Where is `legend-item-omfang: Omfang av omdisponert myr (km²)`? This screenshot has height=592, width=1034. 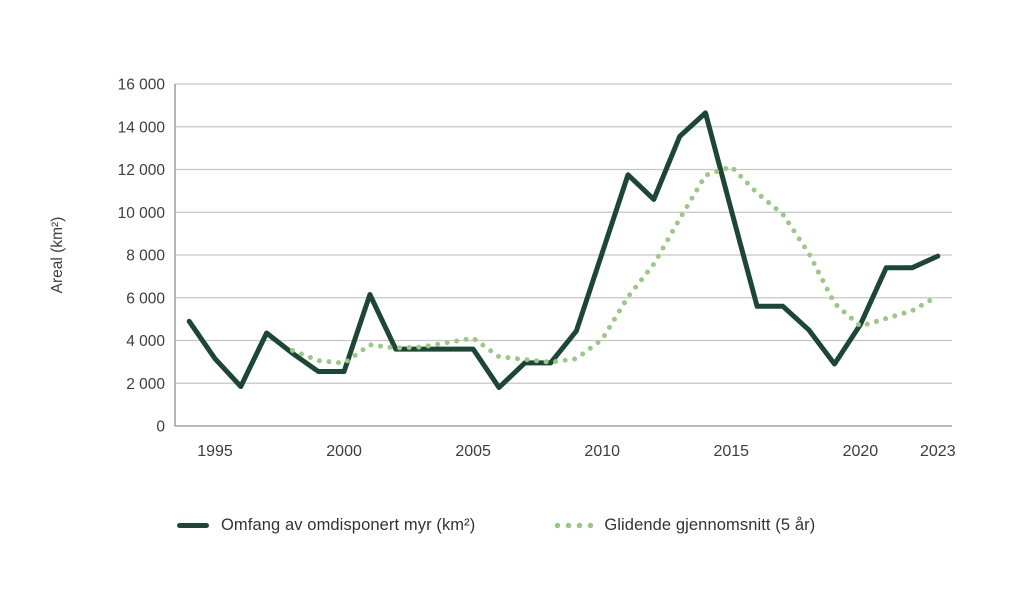
legend-item-omfang: Omfang av omdisponert myr (km²) is located at coordinates (326, 525).